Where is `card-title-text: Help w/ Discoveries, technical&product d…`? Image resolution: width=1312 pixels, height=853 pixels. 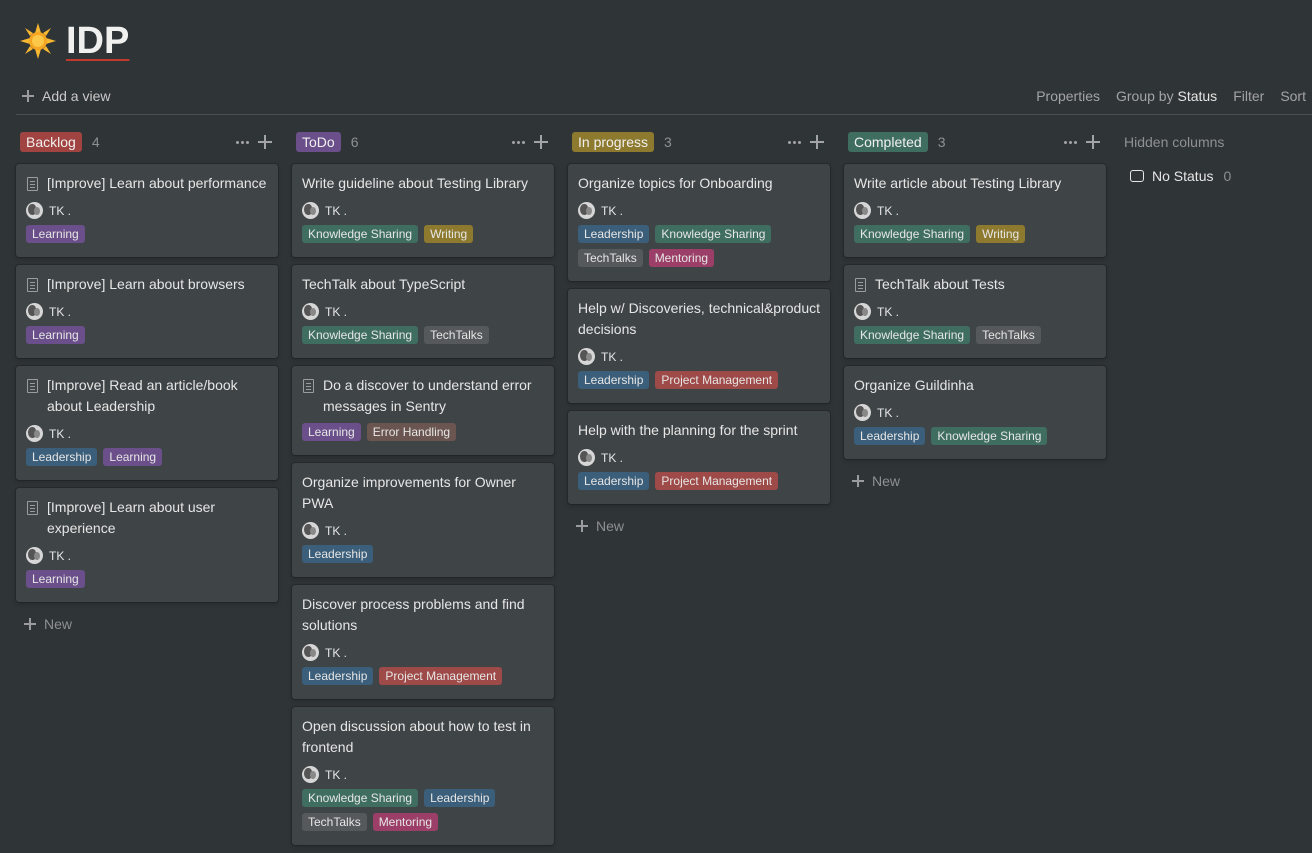
card-title-text: Help w/ Discoveries, technical&product d… is located at coordinates (699, 318).